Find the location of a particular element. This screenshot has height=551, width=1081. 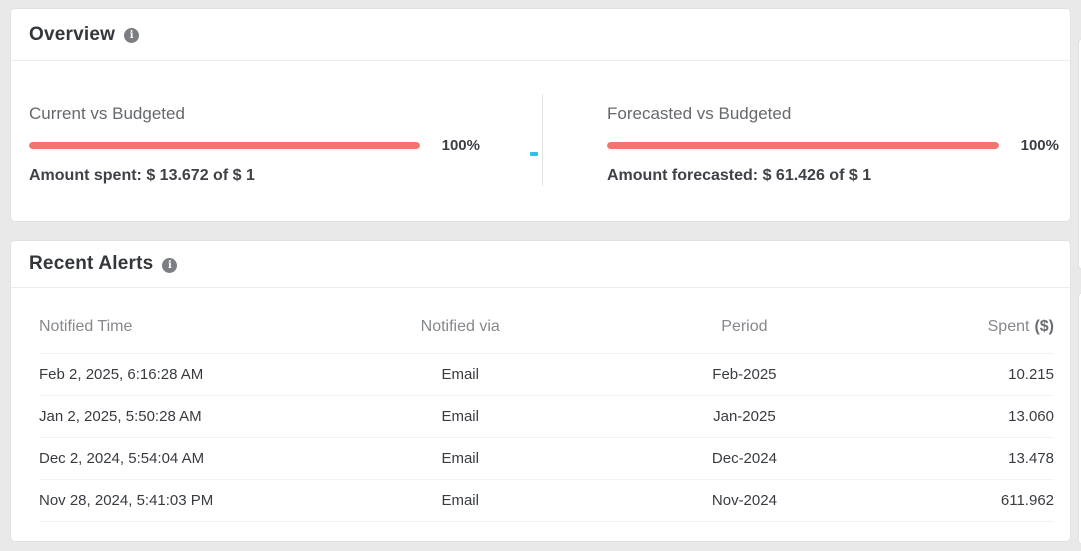

overview-title: Overview is located at coordinates (72, 34).